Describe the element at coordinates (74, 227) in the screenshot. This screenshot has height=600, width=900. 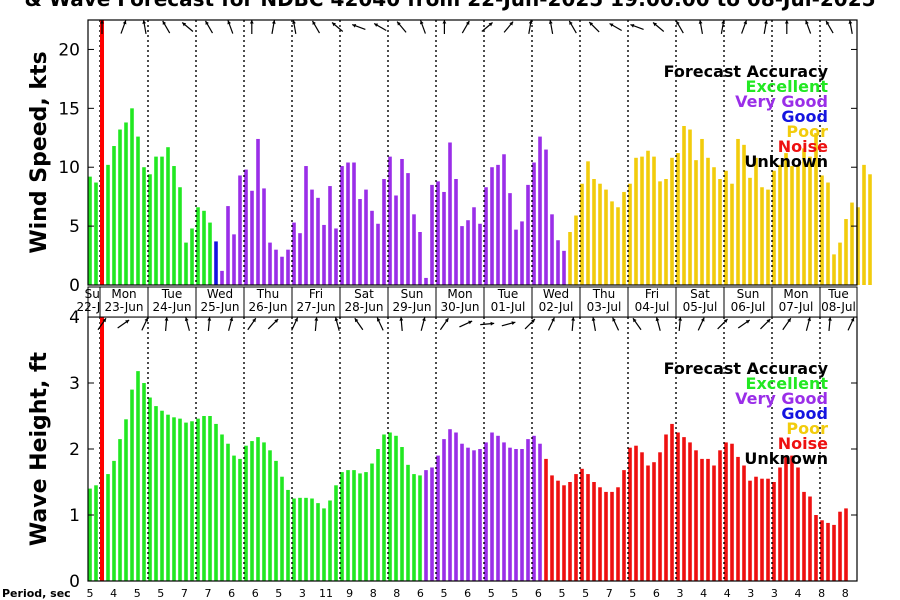
I see `y-tick-label: 5` at that location.